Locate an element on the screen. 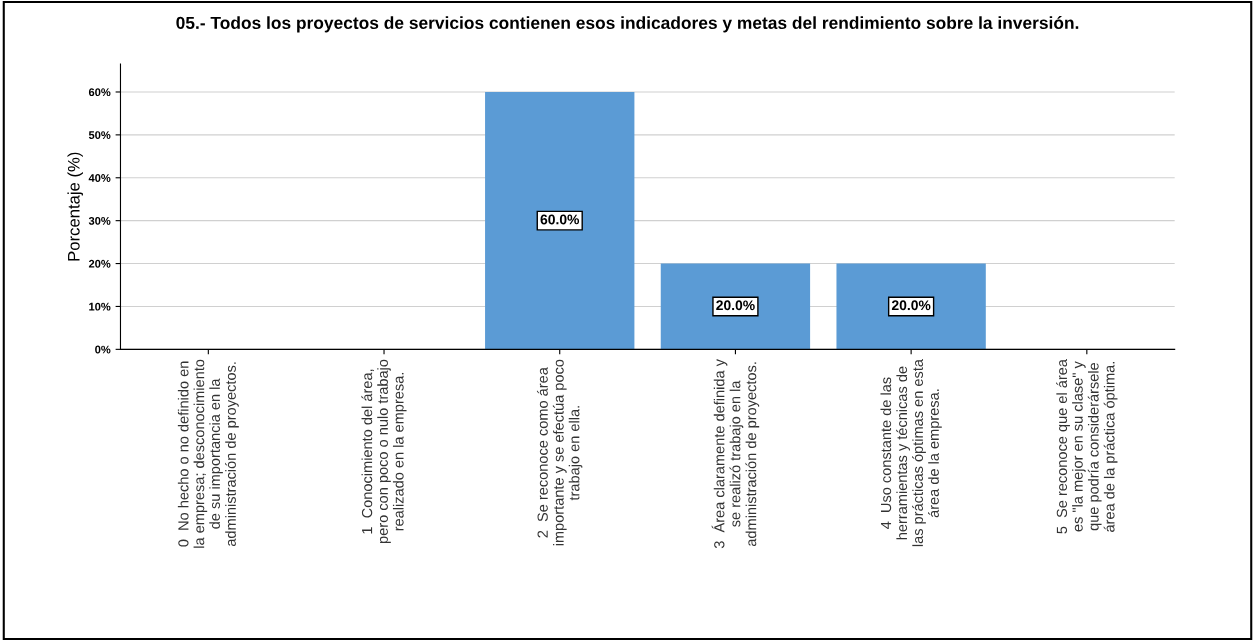 The width and height of the screenshot is (1255, 641). y-tick-label: 10% is located at coordinates (100, 306).